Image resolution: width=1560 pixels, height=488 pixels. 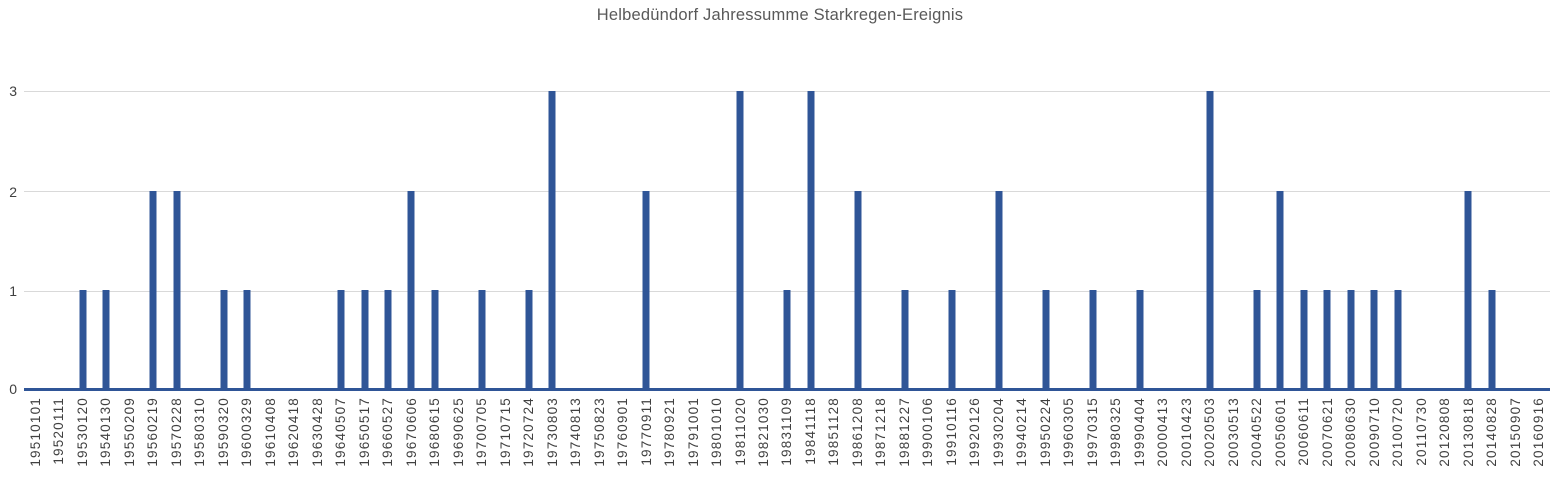 I want to click on x-axis-label-20010423: 20010423, so click(x=1186, y=432).